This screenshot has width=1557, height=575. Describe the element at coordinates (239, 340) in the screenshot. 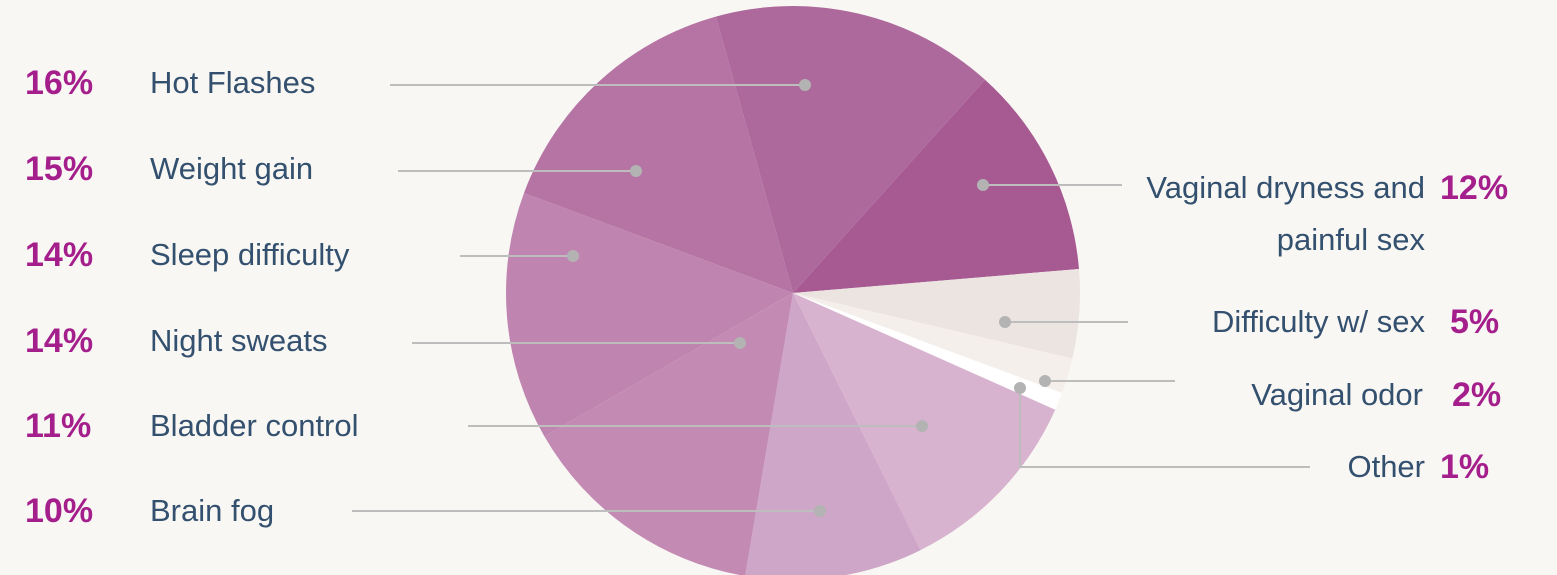

I see `category-label: Night sweats` at that location.